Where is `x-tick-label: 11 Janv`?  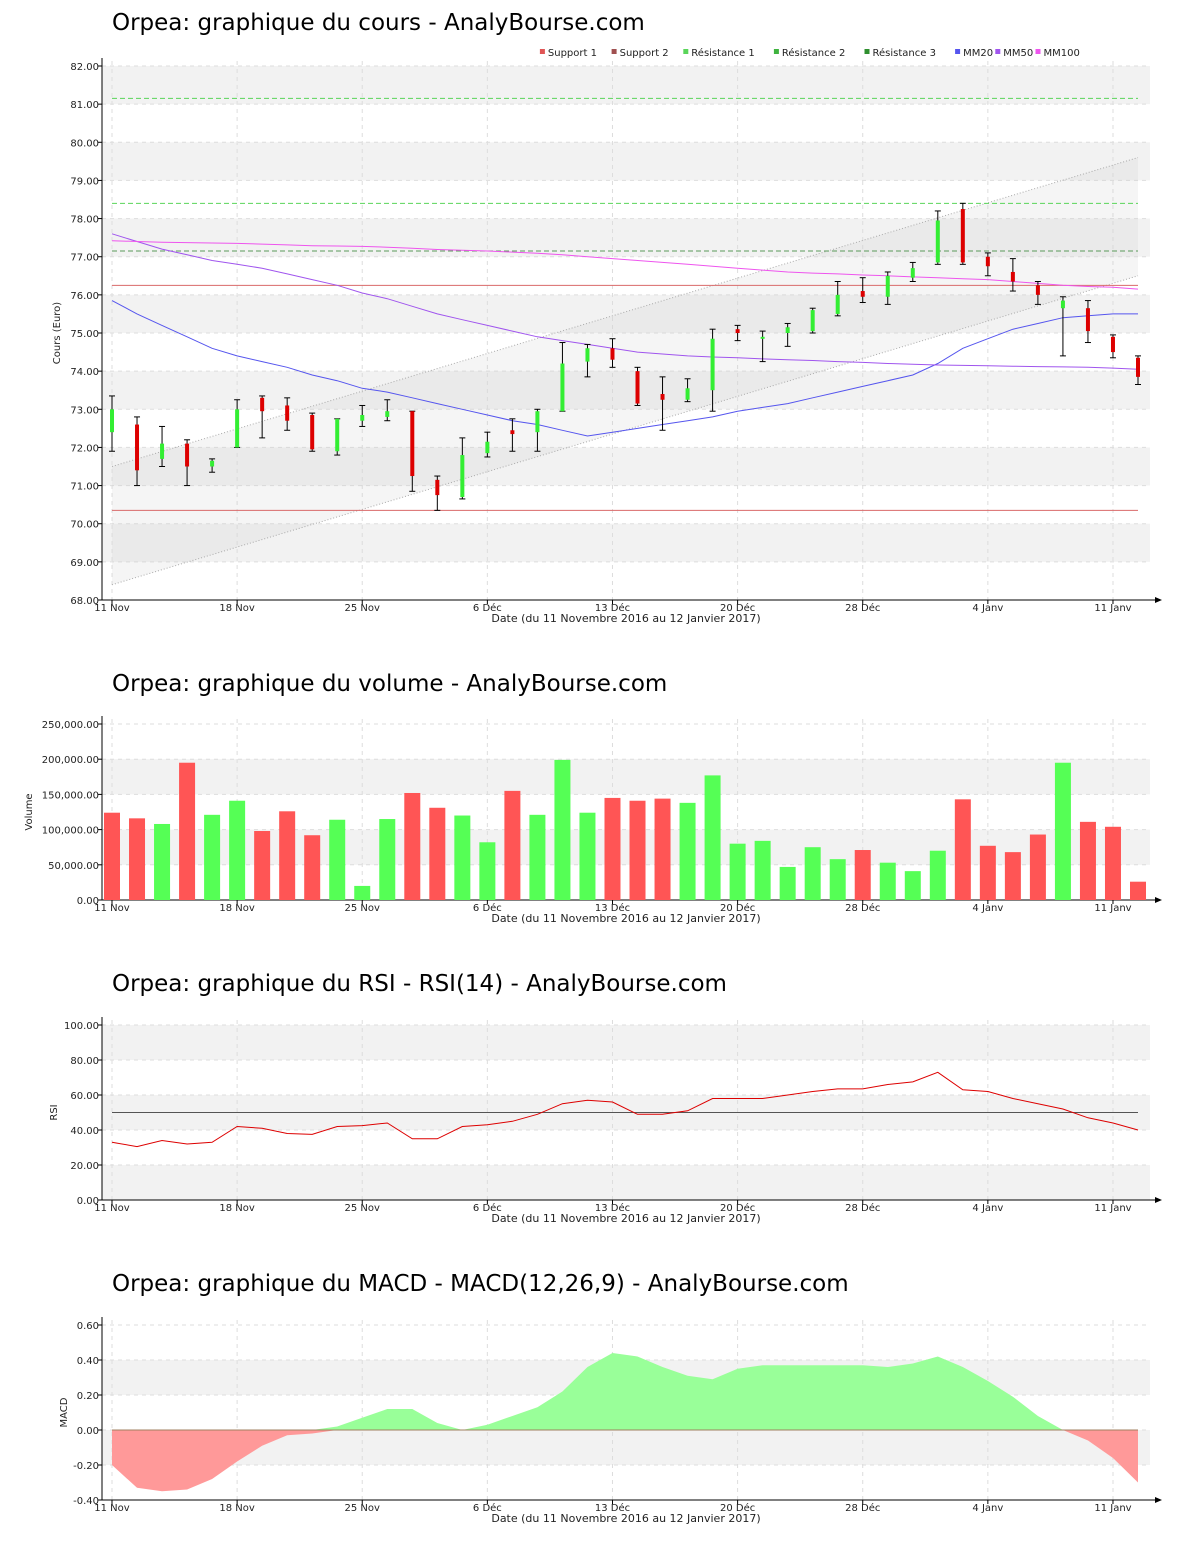
x-tick-label: 11 Janv is located at coordinates (1112, 908).